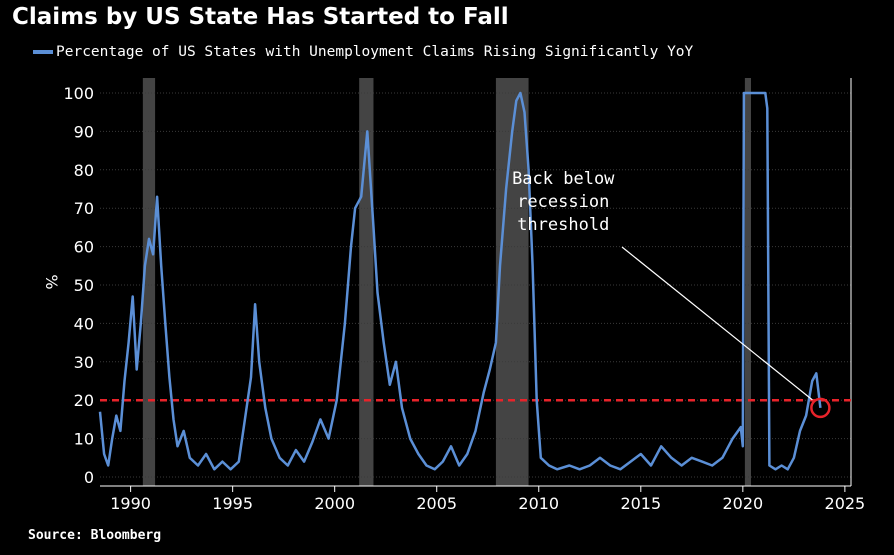 The width and height of the screenshot is (894, 555). What do you see at coordinates (78, 93) in the screenshot?
I see `y-tick-label: 100` at bounding box center [78, 93].